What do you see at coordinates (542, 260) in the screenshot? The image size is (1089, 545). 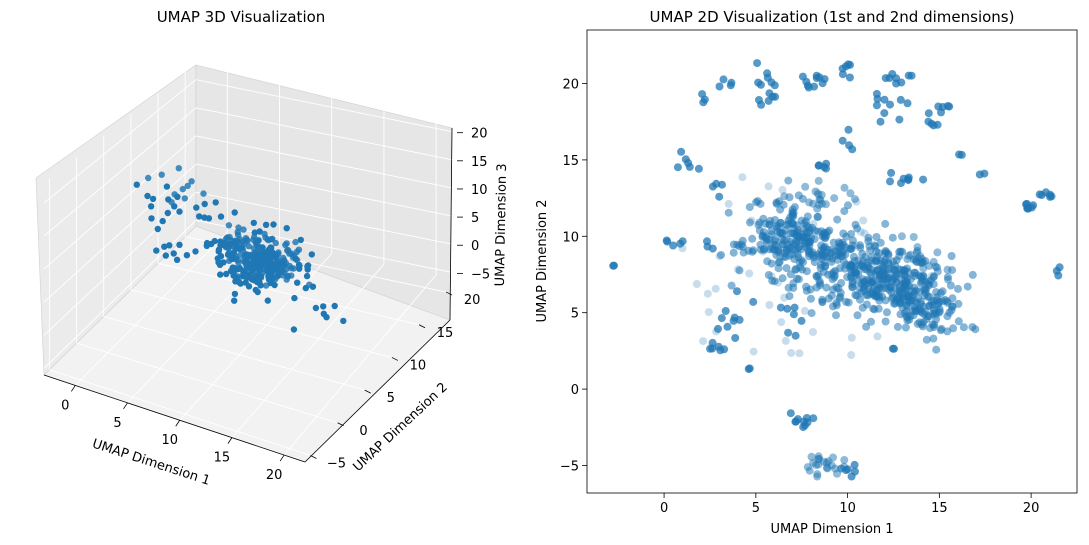 I see `y-axis-label-2d: UMAP Dimension 2` at bounding box center [542, 260].